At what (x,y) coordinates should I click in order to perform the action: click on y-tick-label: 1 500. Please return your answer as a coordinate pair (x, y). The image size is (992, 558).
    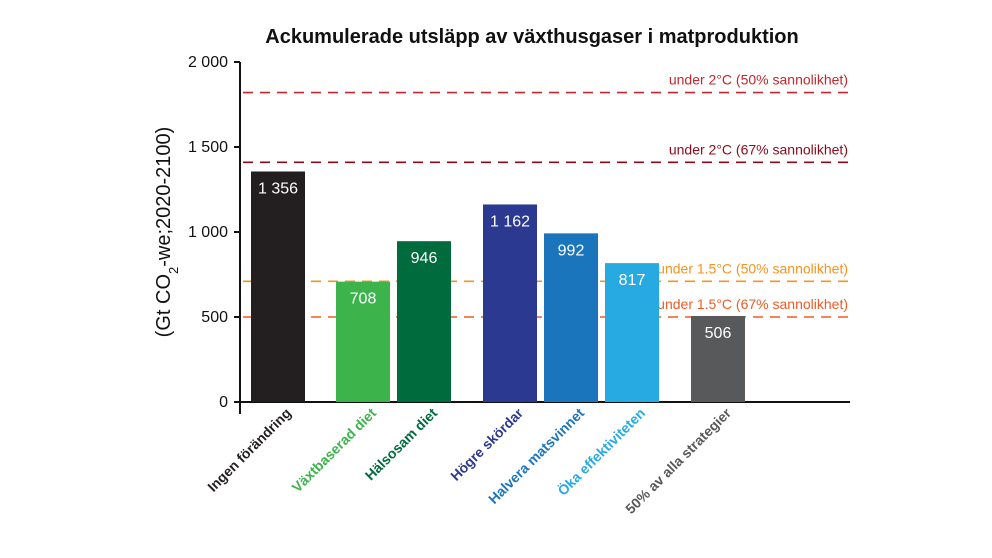
    Looking at the image, I should click on (208, 147).